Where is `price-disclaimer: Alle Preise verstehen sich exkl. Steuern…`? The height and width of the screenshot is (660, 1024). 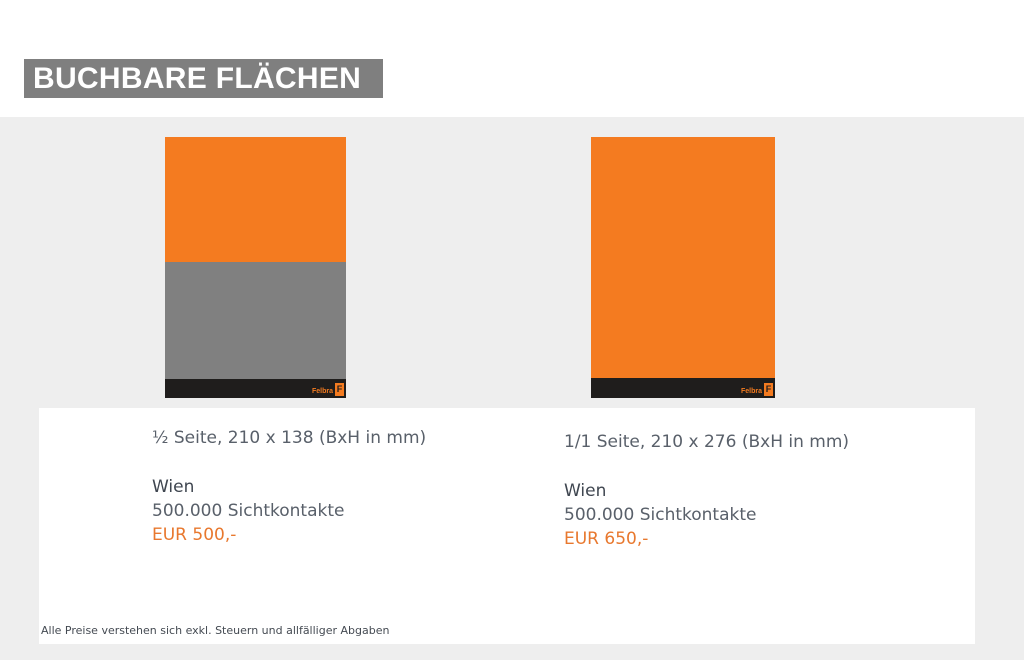 price-disclaimer: Alle Preise verstehen sich exkl. Steuern… is located at coordinates (215, 630).